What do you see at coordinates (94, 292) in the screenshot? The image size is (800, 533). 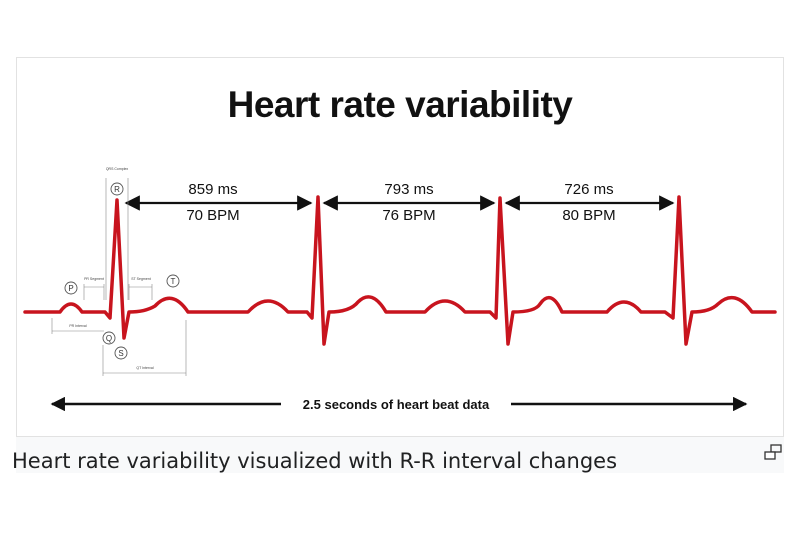 I see `pr-segment-annotation` at bounding box center [94, 292].